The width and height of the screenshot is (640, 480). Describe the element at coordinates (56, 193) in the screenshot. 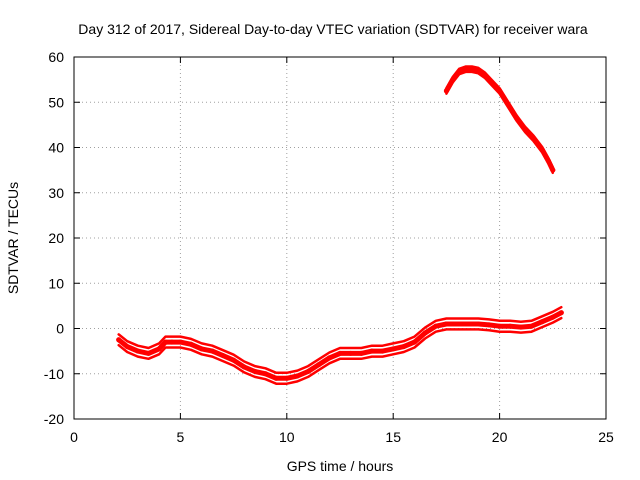

I see `y-tick-label: 30` at that location.